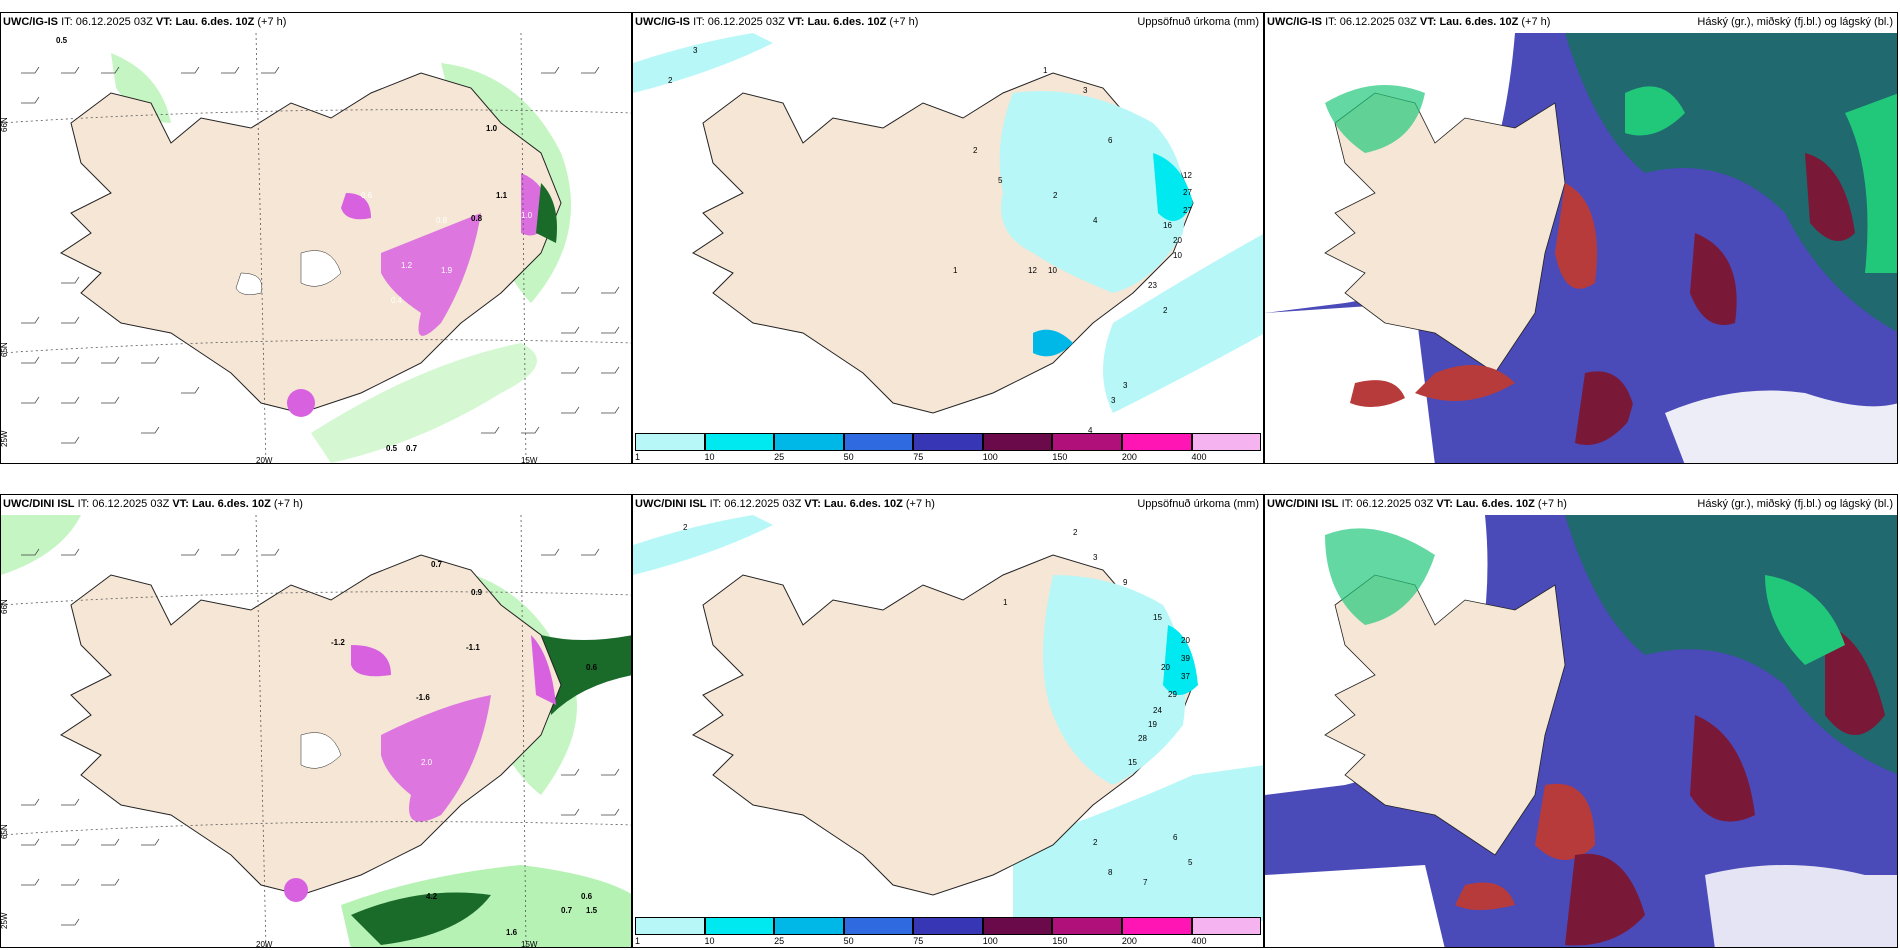  Describe the element at coordinates (502, 195) in the screenshot. I see `value-label: 1.1` at that location.